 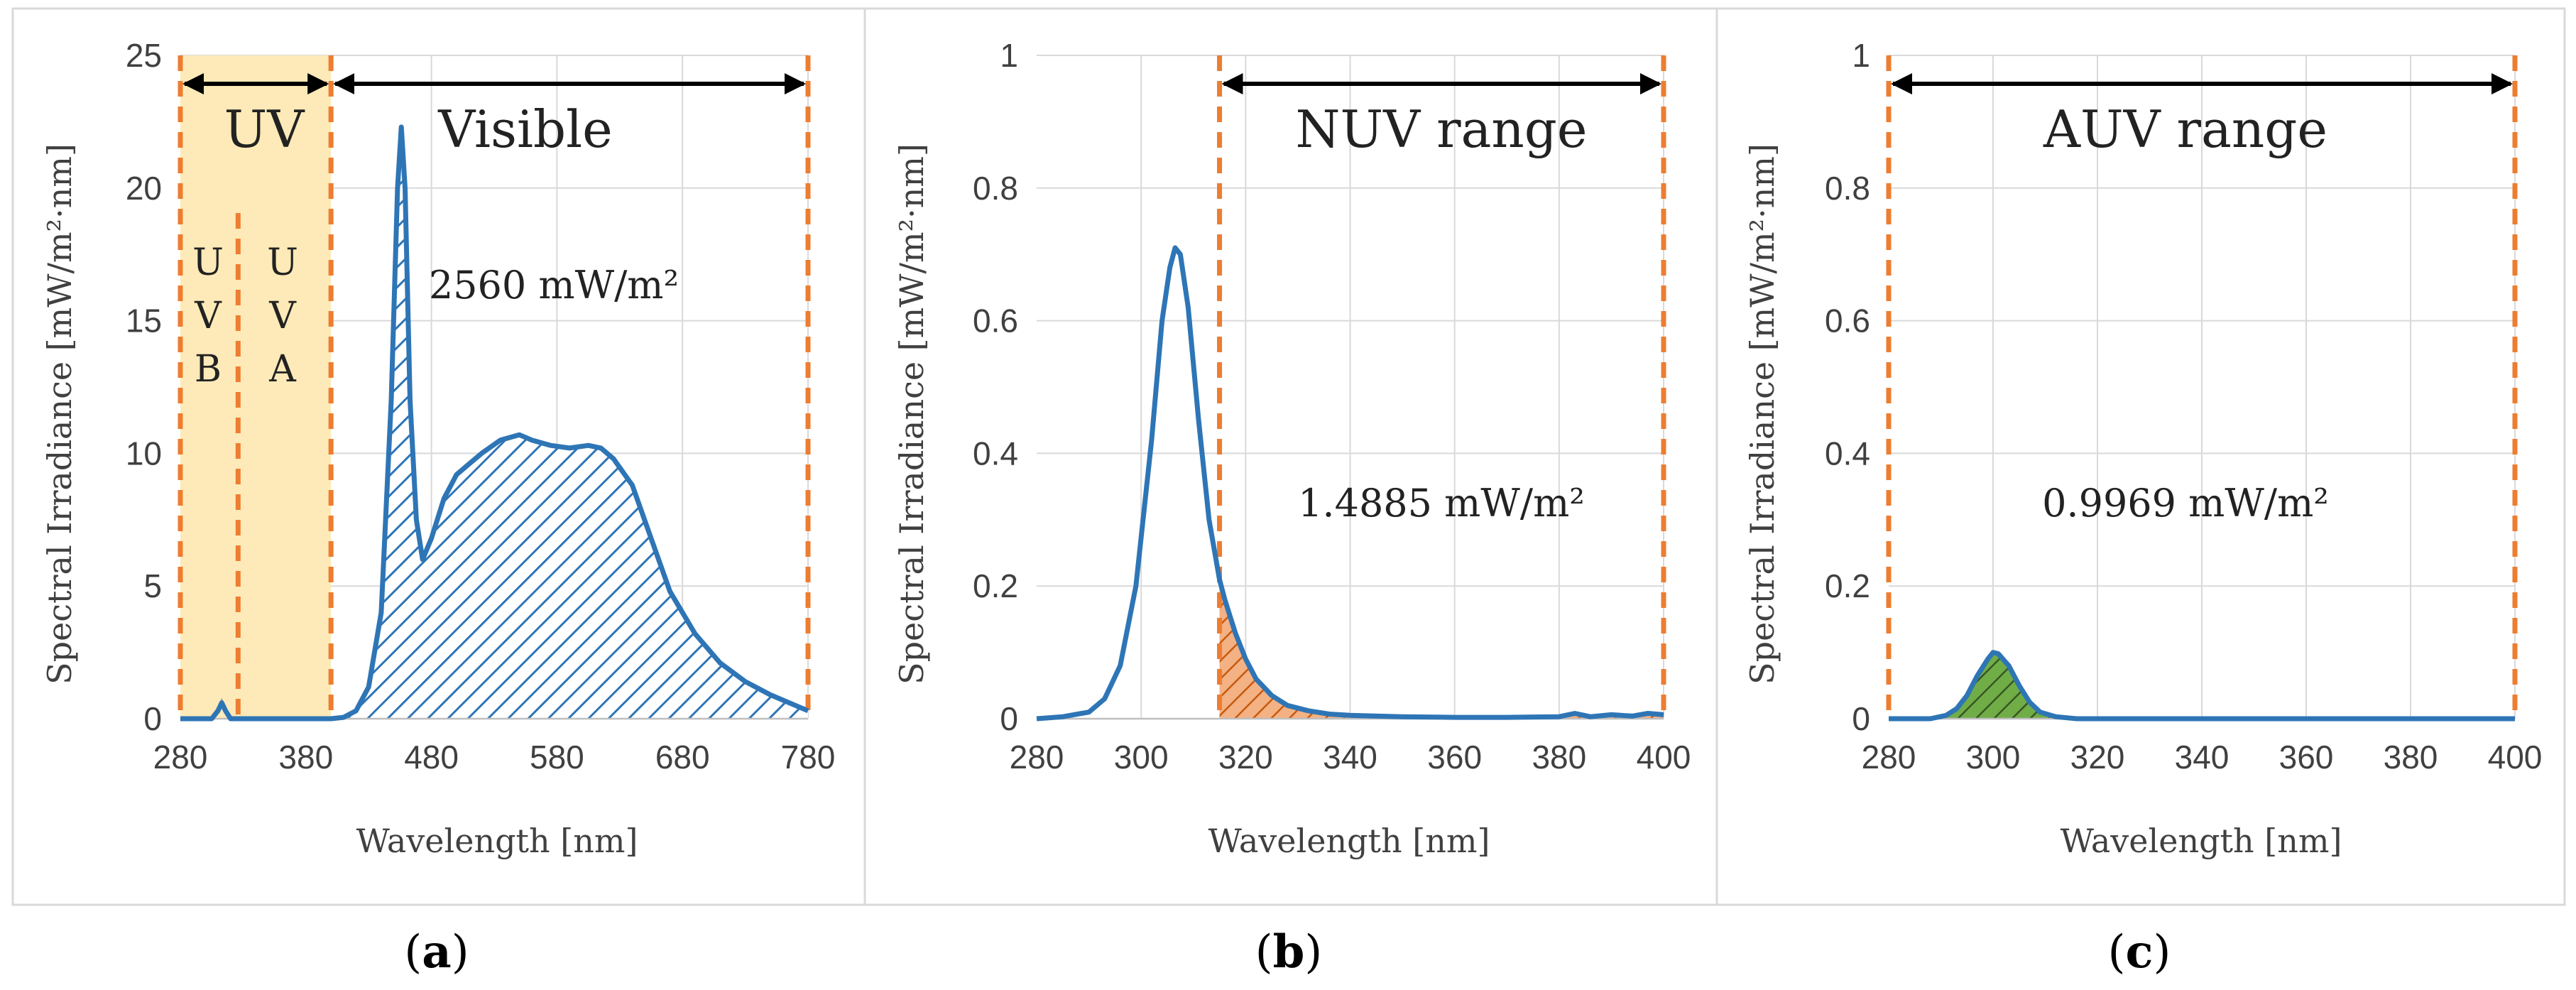 I want to click on panel-a-series-line, so click(x=494, y=423).